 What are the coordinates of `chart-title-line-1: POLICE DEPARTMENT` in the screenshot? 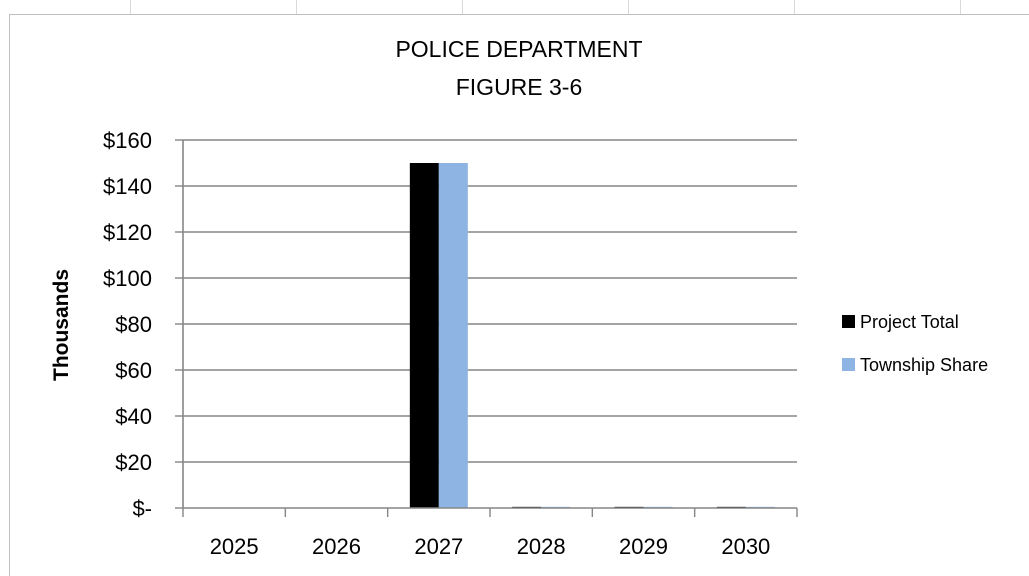 It's located at (518, 49).